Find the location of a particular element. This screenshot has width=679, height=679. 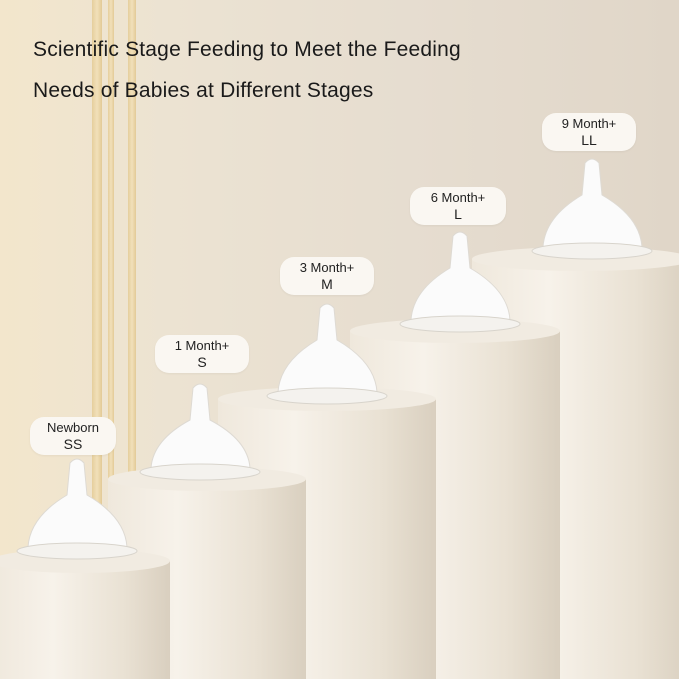

stage-size: M is located at coordinates (327, 284).